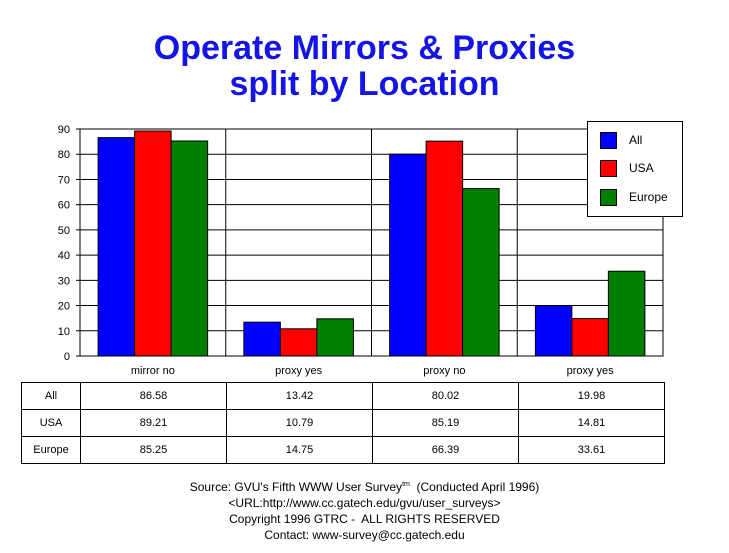  What do you see at coordinates (445, 396) in the screenshot?
I see `table-cell: 80.02` at bounding box center [445, 396].